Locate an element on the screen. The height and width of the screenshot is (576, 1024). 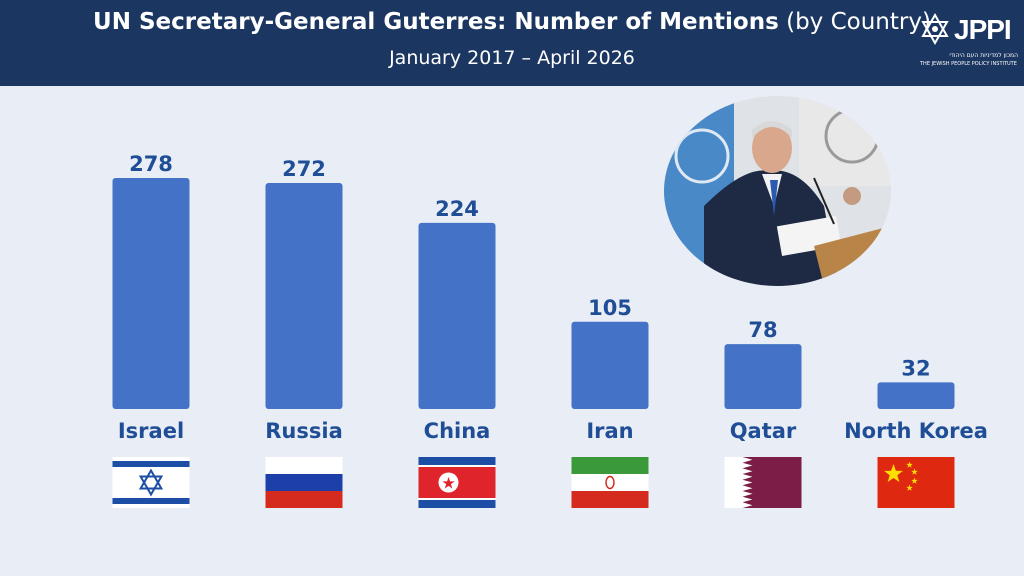
bar-china is located at coordinates (457, 315).